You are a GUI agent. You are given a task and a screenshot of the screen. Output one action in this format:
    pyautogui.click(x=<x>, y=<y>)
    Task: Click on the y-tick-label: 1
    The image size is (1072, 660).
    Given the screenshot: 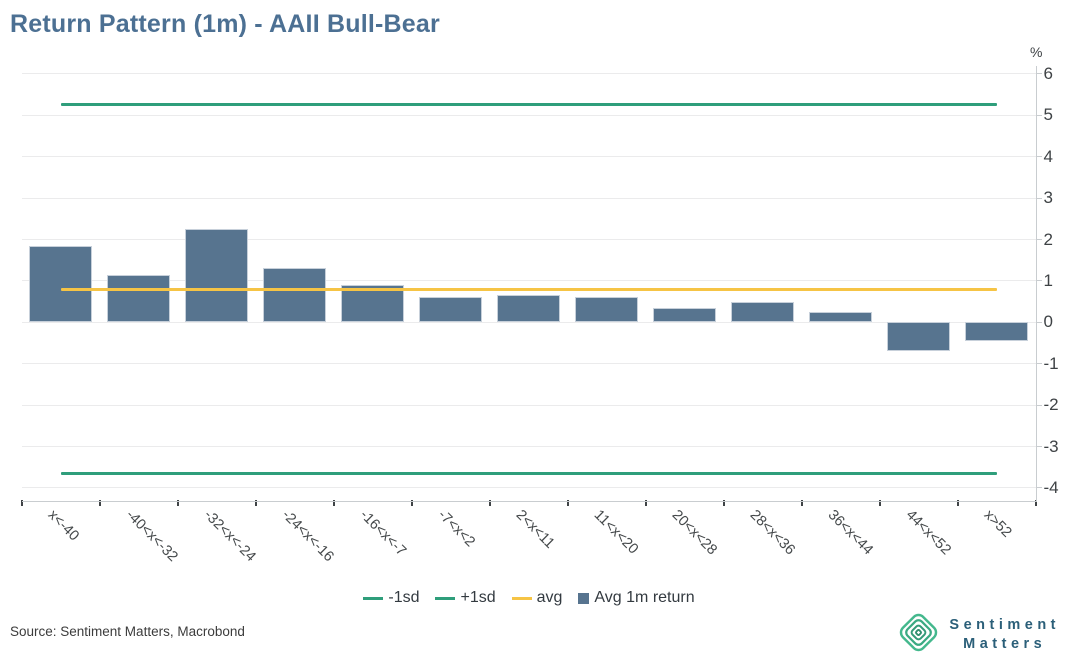 What is the action you would take?
    pyautogui.click(x=1048, y=280)
    